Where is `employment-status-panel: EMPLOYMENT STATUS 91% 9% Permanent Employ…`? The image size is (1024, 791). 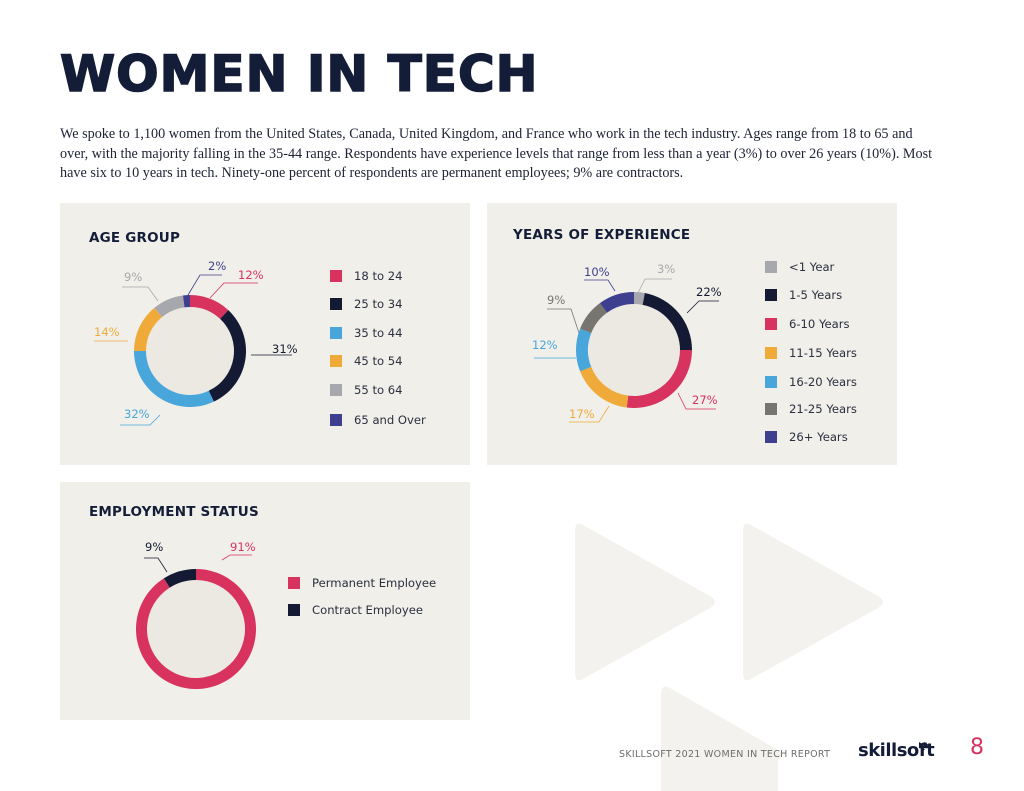 employment-status-panel: EMPLOYMENT STATUS 91% 9% Permanent Employ… is located at coordinates (265, 601).